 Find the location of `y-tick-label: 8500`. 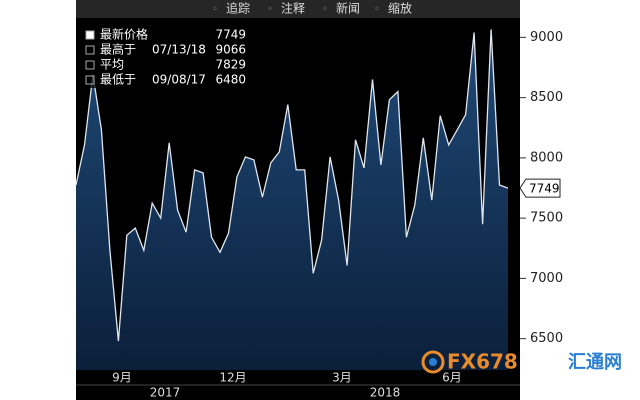

y-tick-label: 8500 is located at coordinates (546, 97).